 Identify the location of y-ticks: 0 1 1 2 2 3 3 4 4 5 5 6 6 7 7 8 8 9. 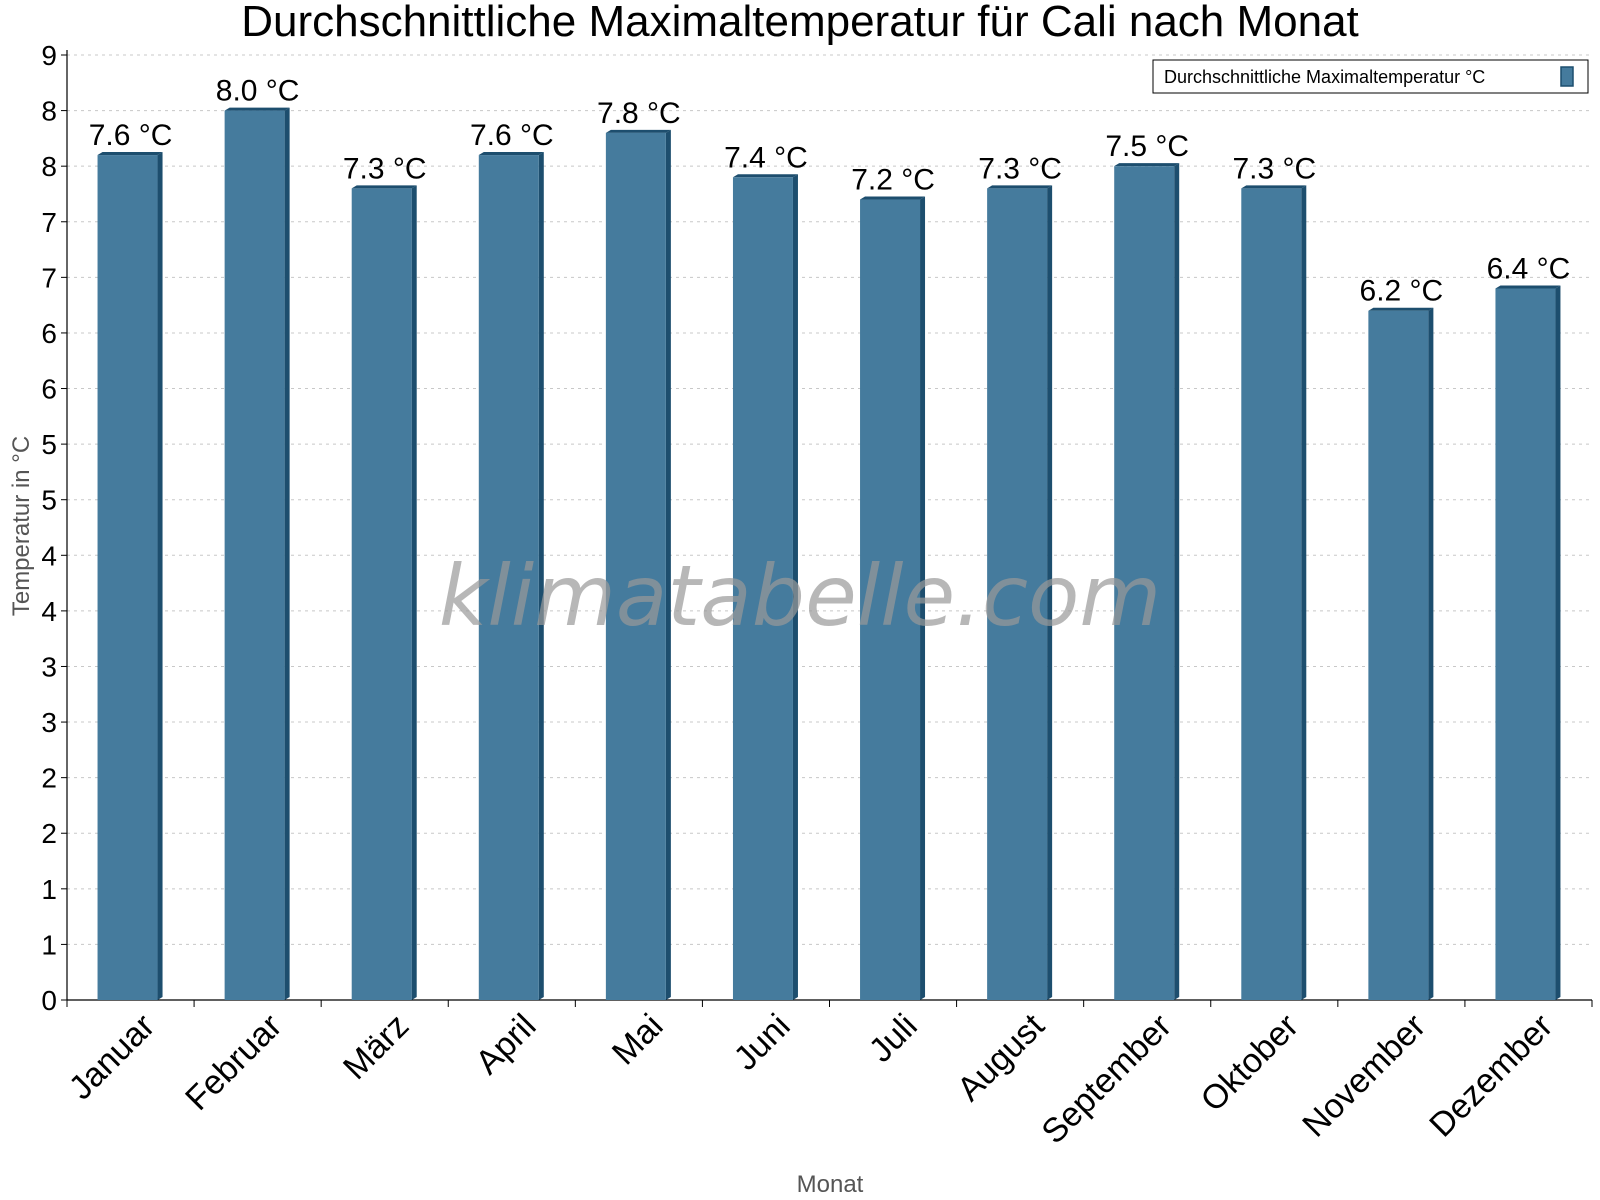
(49, 528).